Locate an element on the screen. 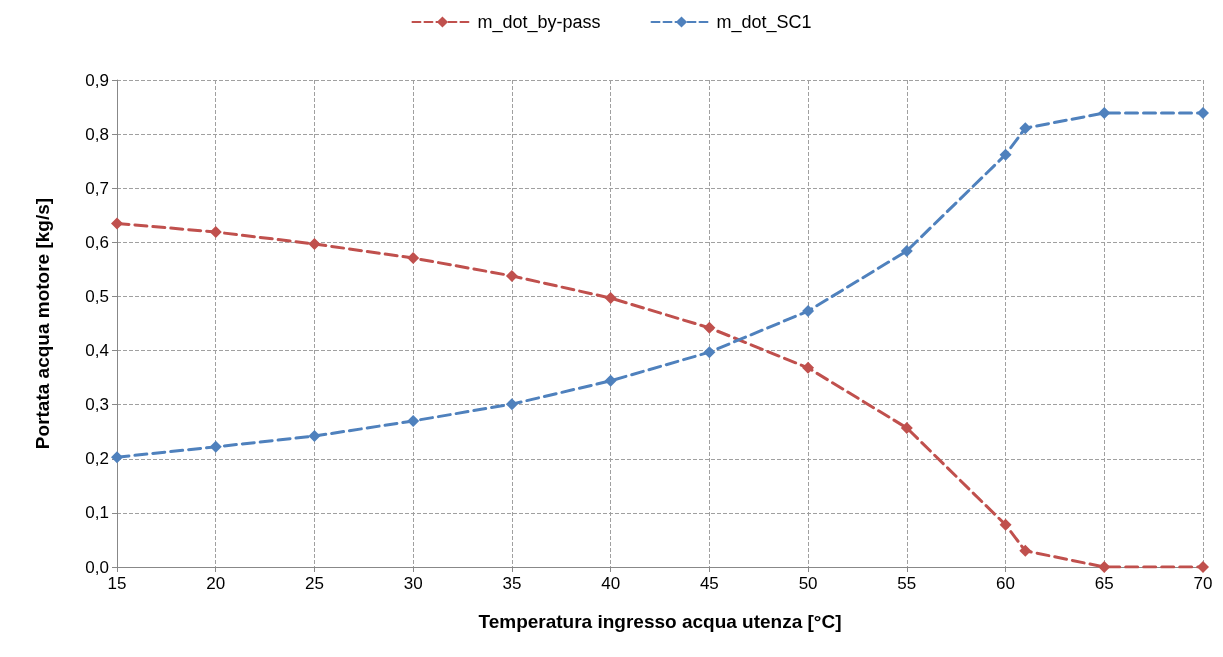 The width and height of the screenshot is (1223, 657). y-tick-label: 0,0 is located at coordinates (97, 567).